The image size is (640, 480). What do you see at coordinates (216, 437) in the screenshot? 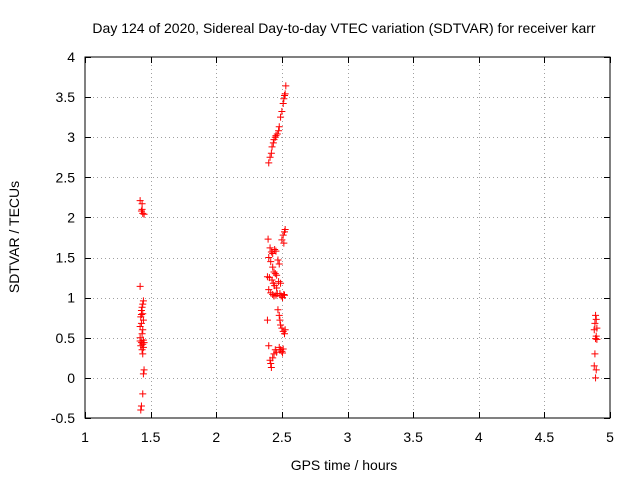
I see `x-tick-label: 2` at bounding box center [216, 437].